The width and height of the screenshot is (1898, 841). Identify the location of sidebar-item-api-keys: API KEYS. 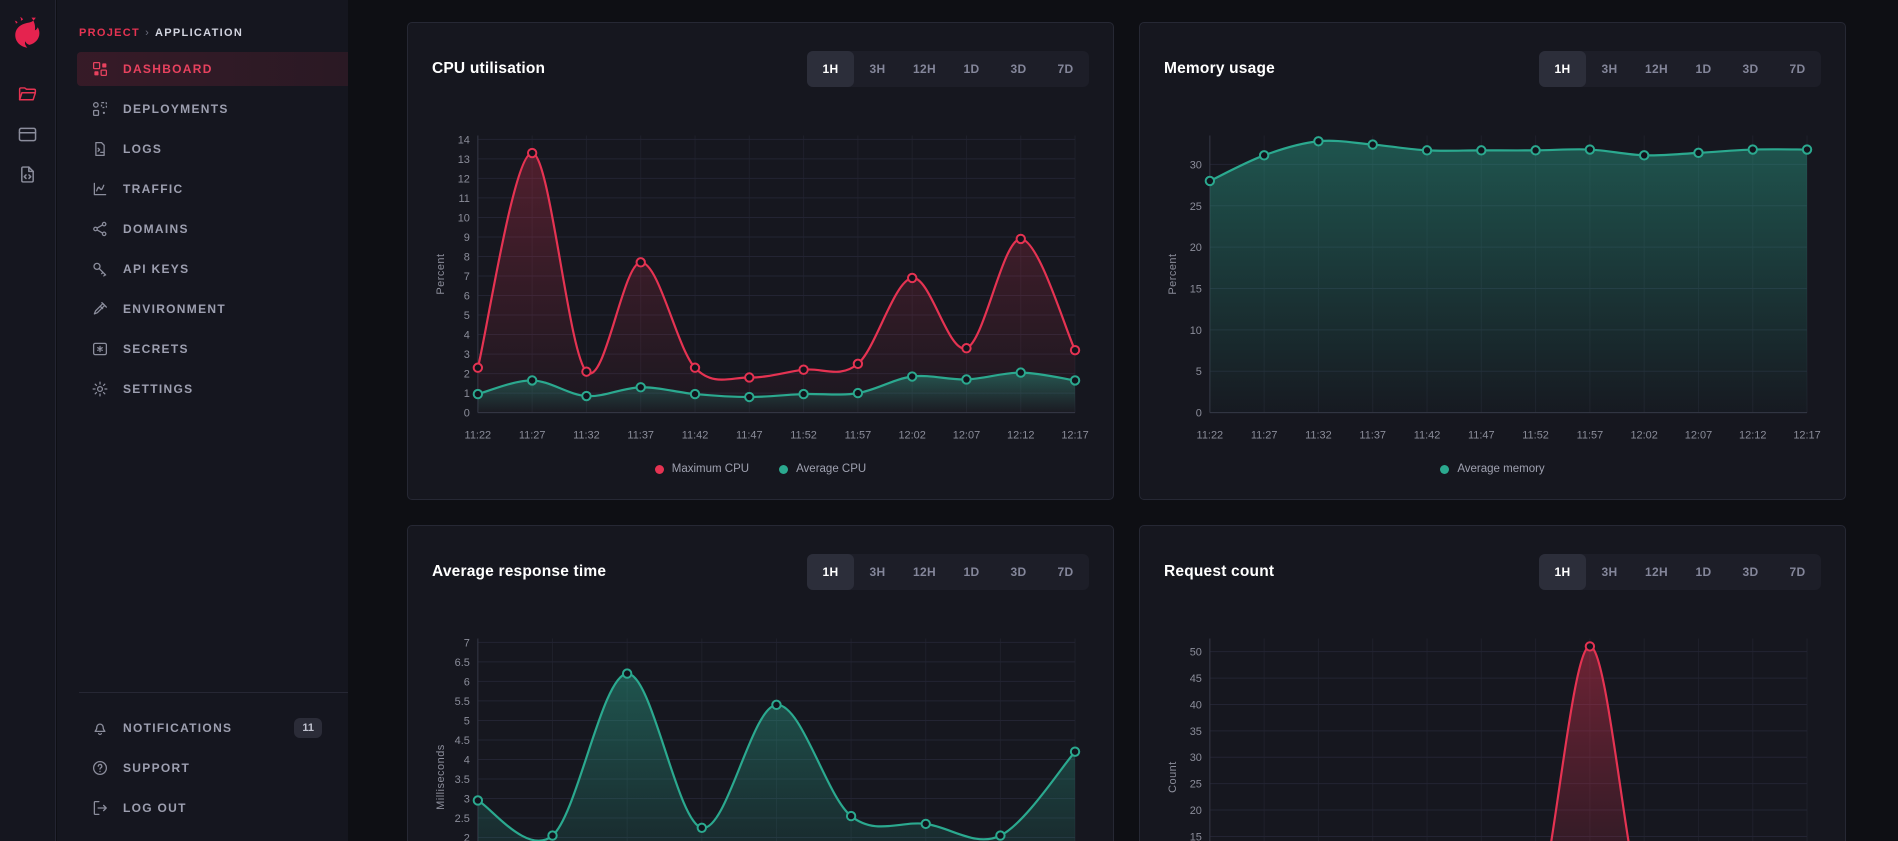
(202, 269).